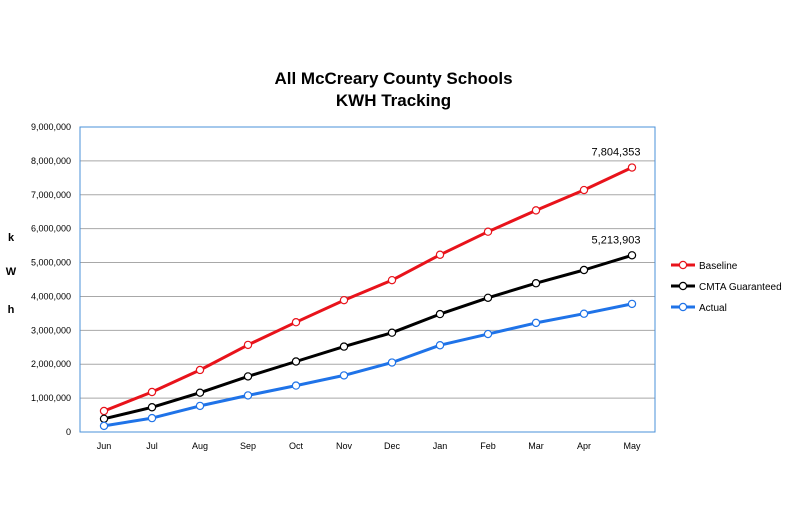 The height and width of the screenshot is (524, 787). I want to click on x-tick-label: Dec, so click(392, 446).